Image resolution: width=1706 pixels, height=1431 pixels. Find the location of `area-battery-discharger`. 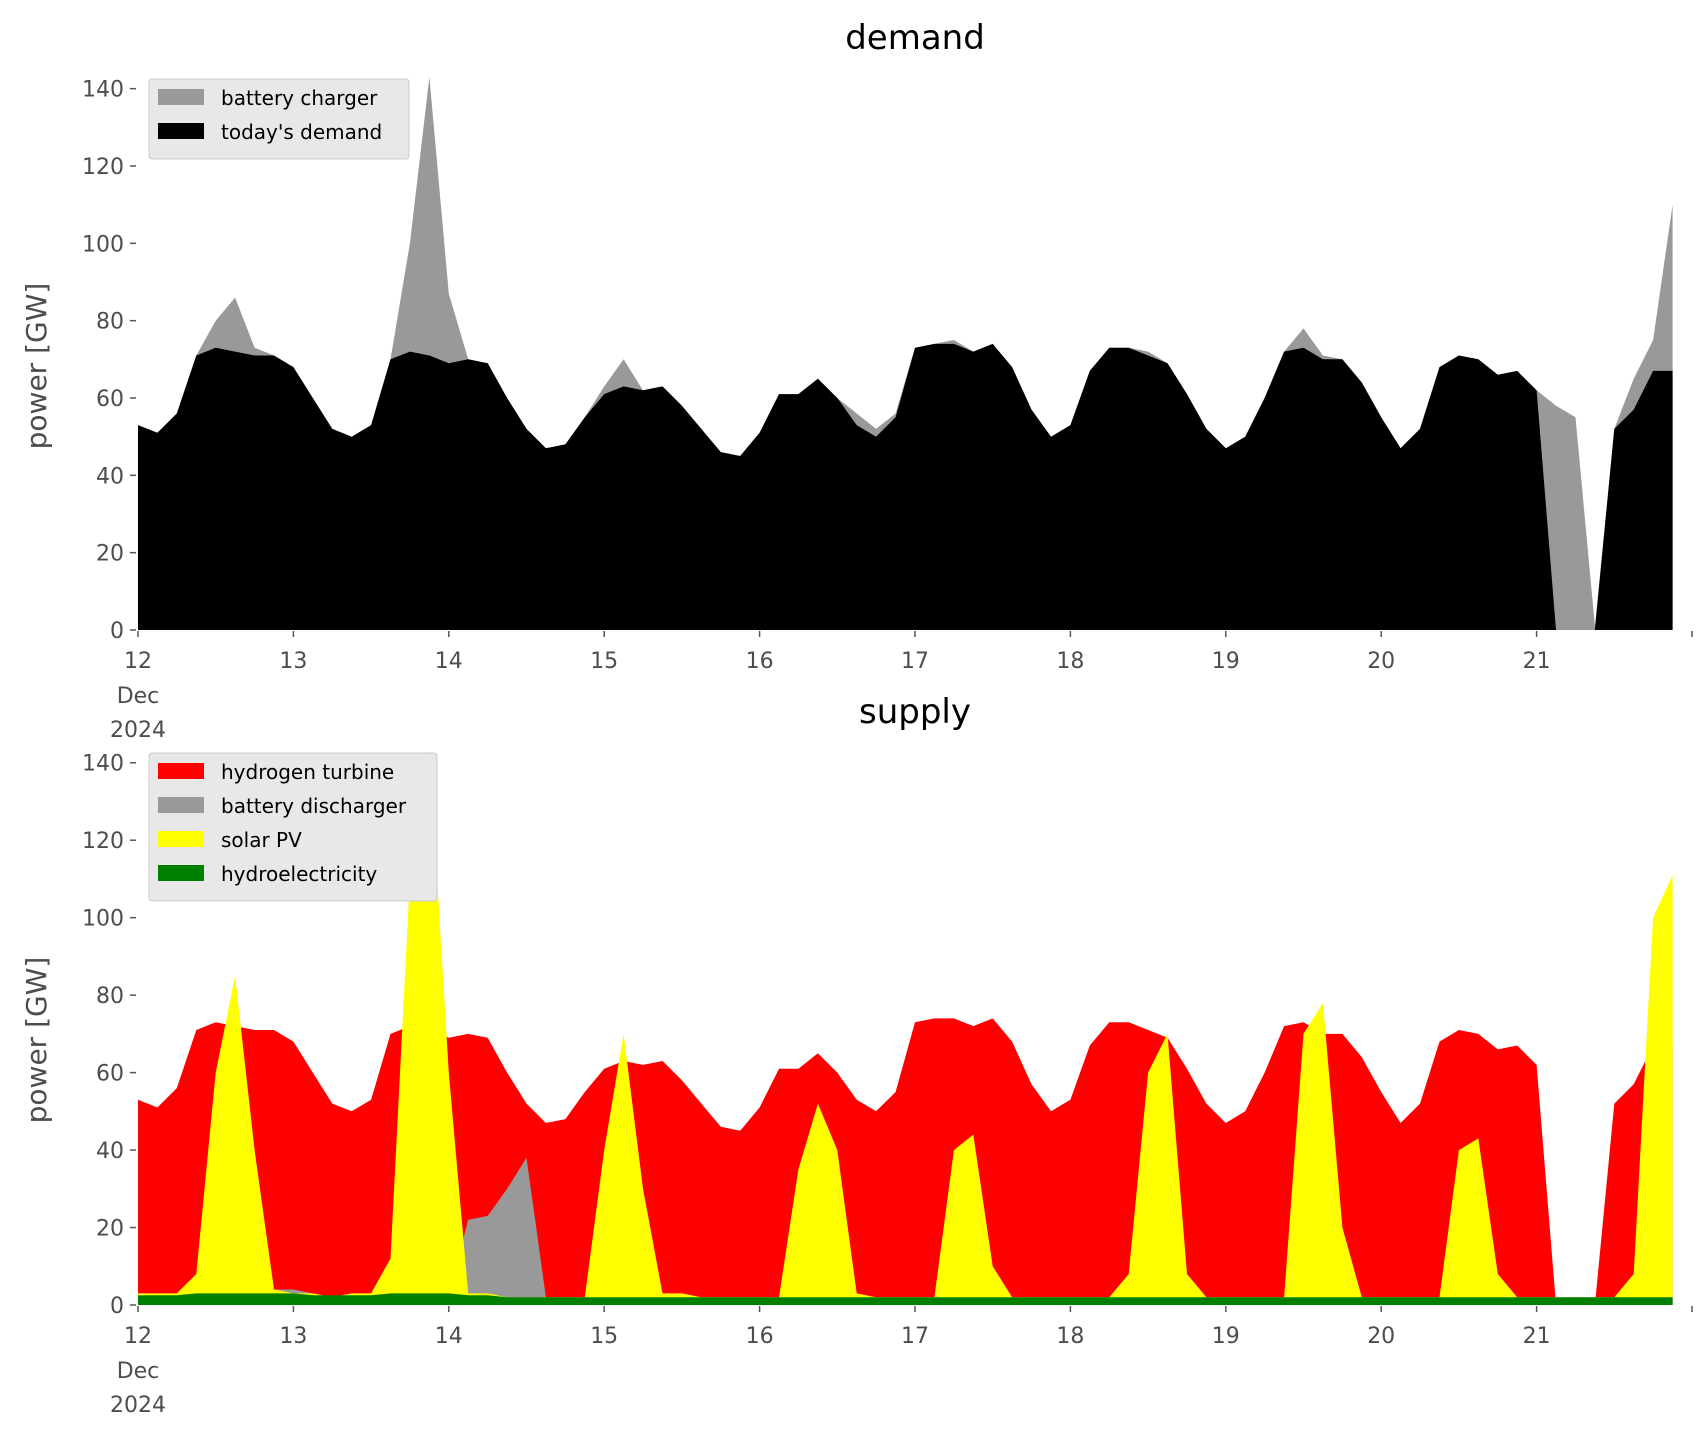

area-battery-discharger is located at coordinates (905, 1231).